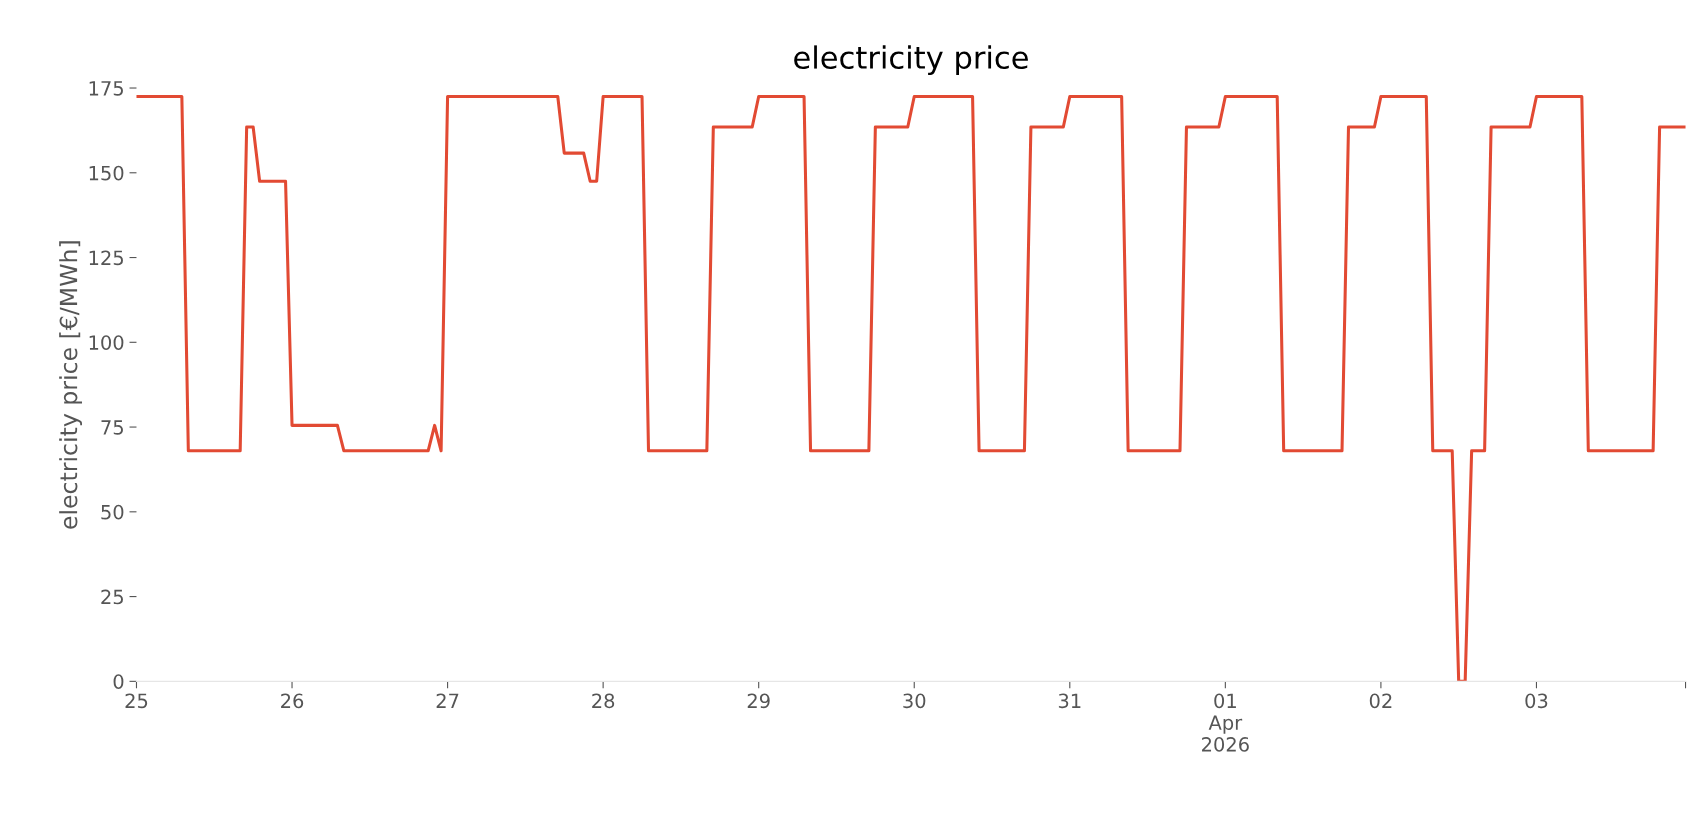 The width and height of the screenshot is (1706, 815). What do you see at coordinates (112, 512) in the screenshot?
I see `y-tick-label: 50` at bounding box center [112, 512].